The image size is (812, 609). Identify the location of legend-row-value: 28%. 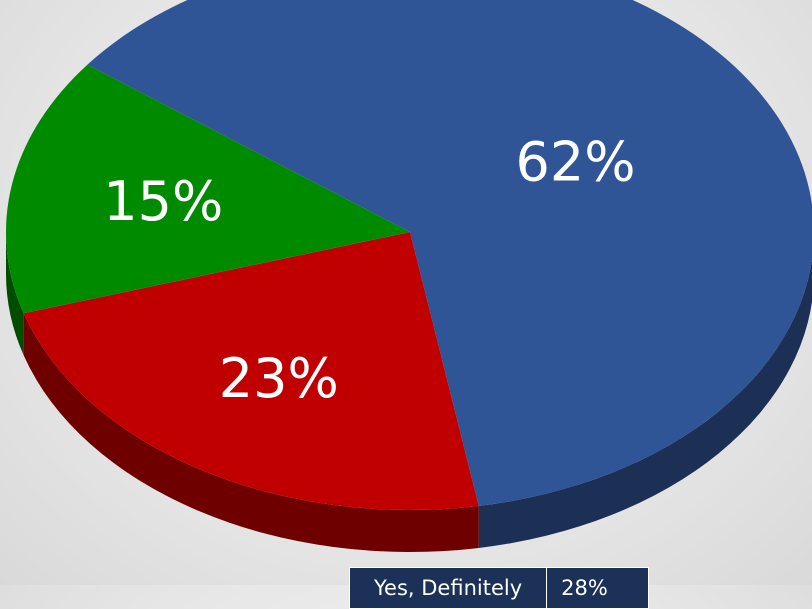
(597, 588).